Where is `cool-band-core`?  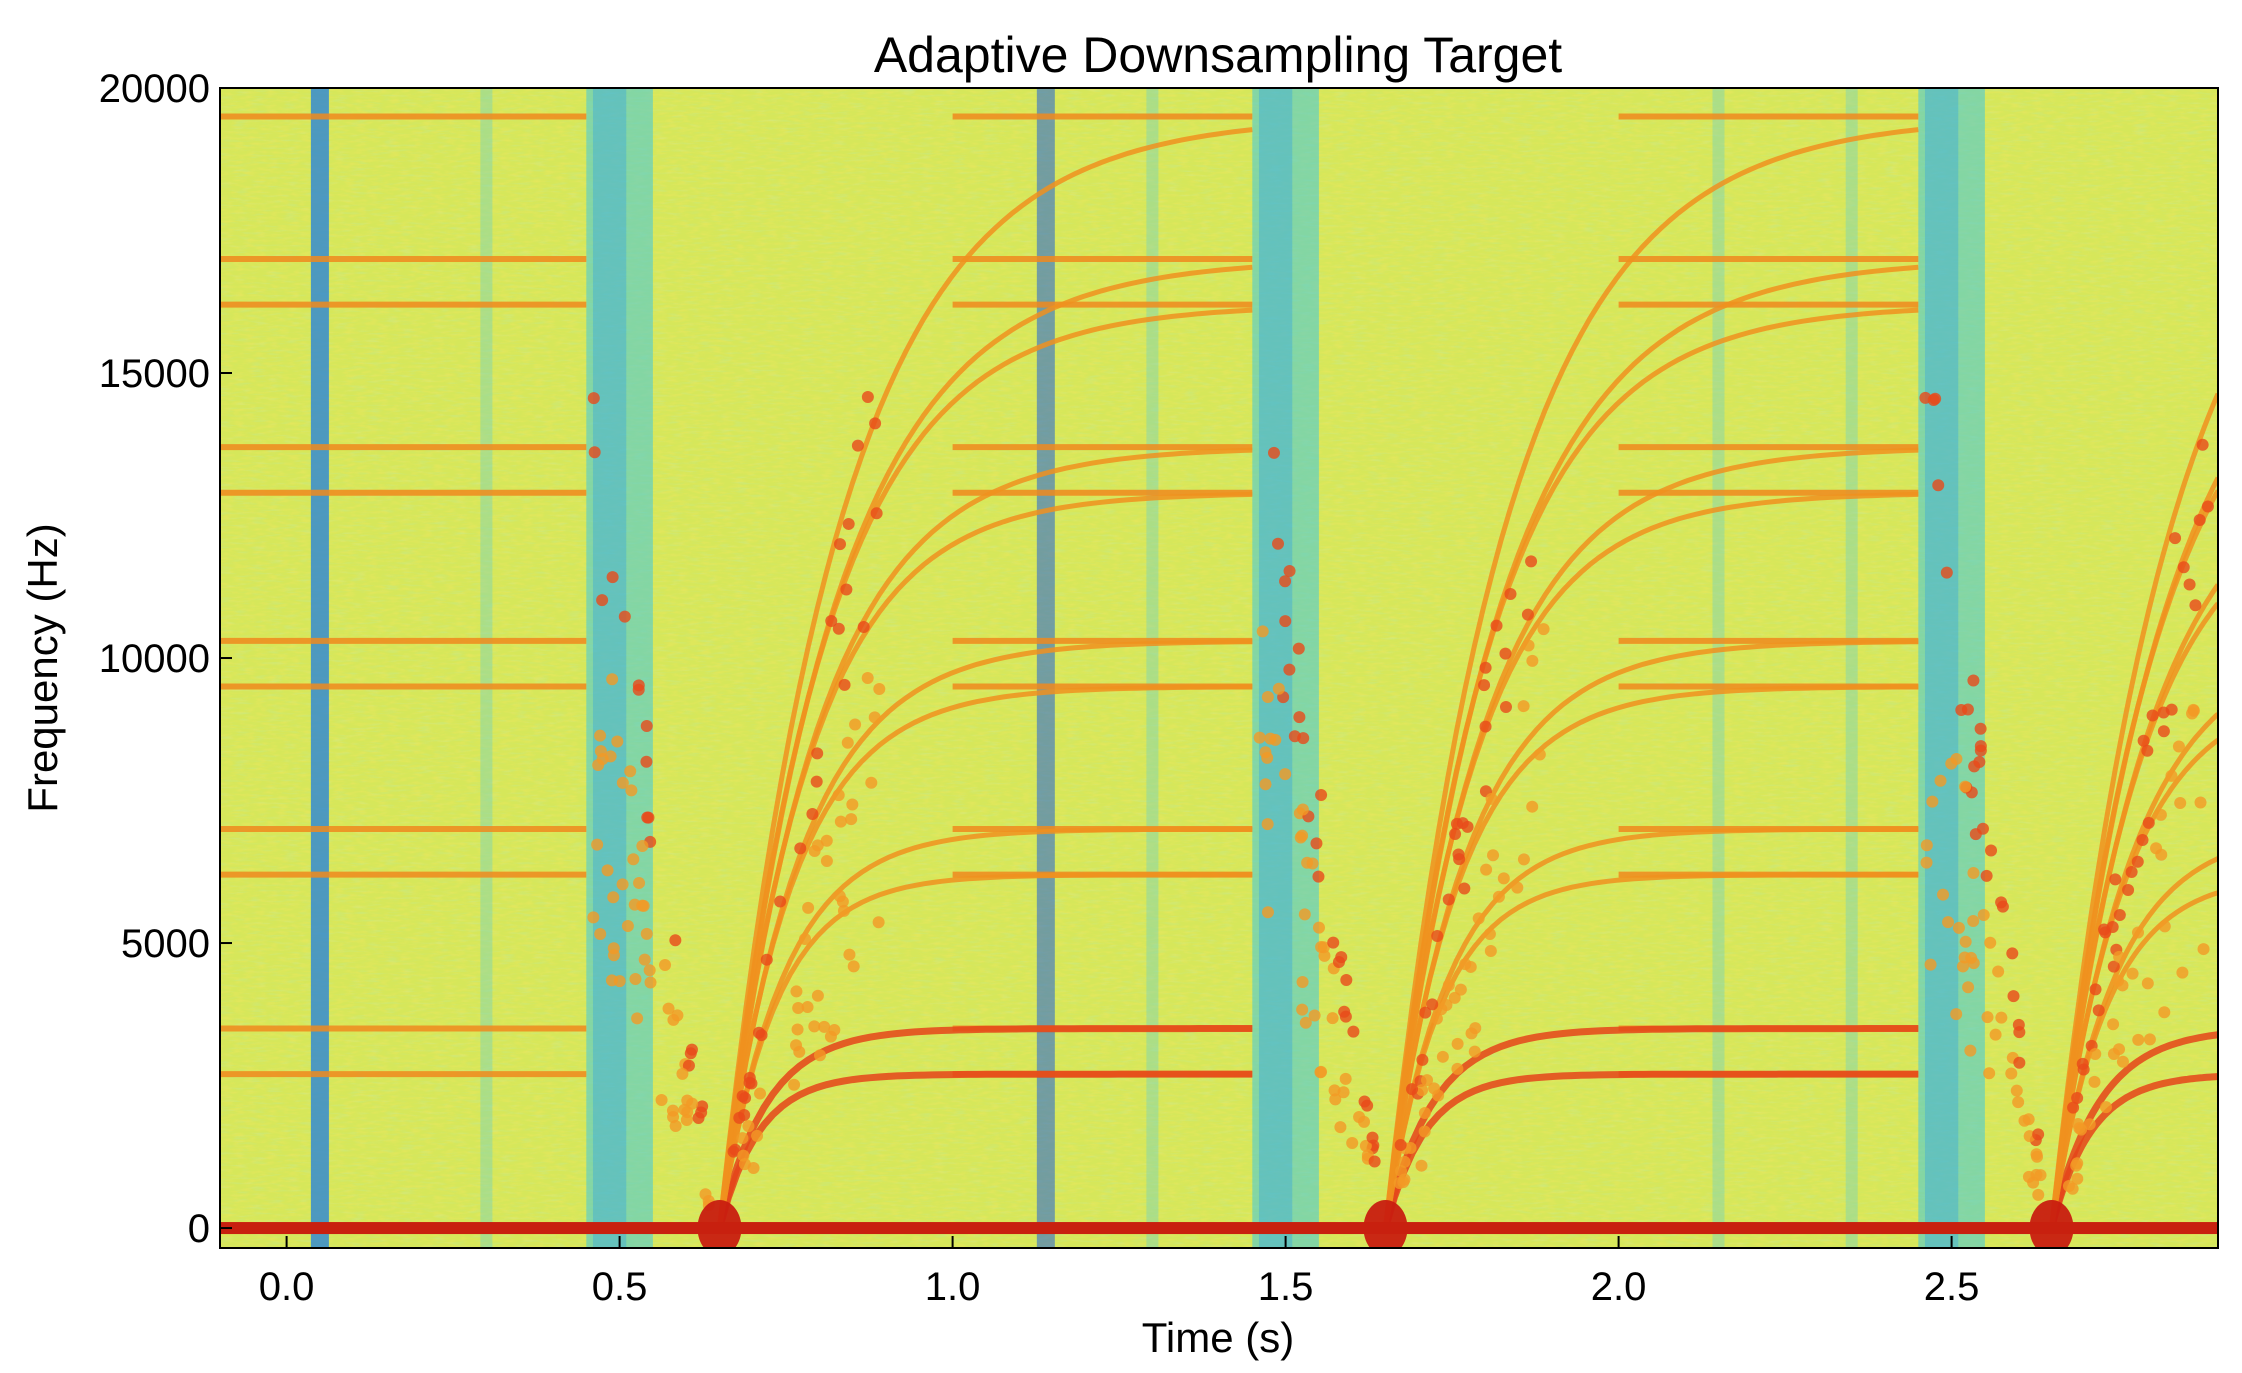 cool-band-core is located at coordinates (1941, 668).